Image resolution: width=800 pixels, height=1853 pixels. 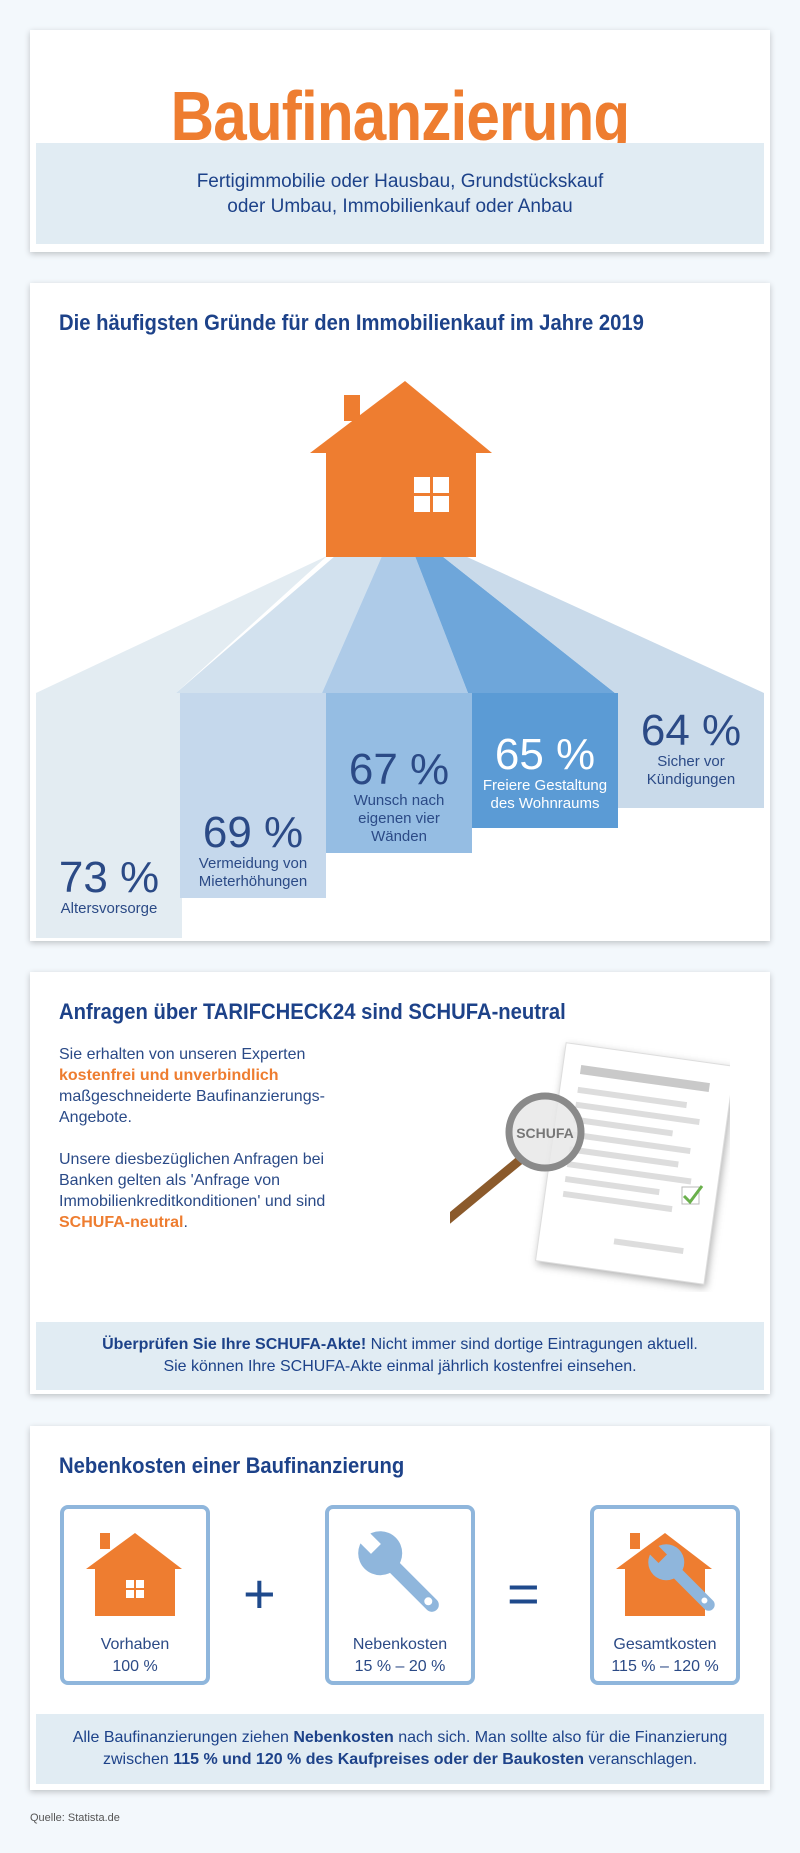 What do you see at coordinates (545, 785) in the screenshot?
I see `reason-4-label-1: Freiere Gestaltung` at bounding box center [545, 785].